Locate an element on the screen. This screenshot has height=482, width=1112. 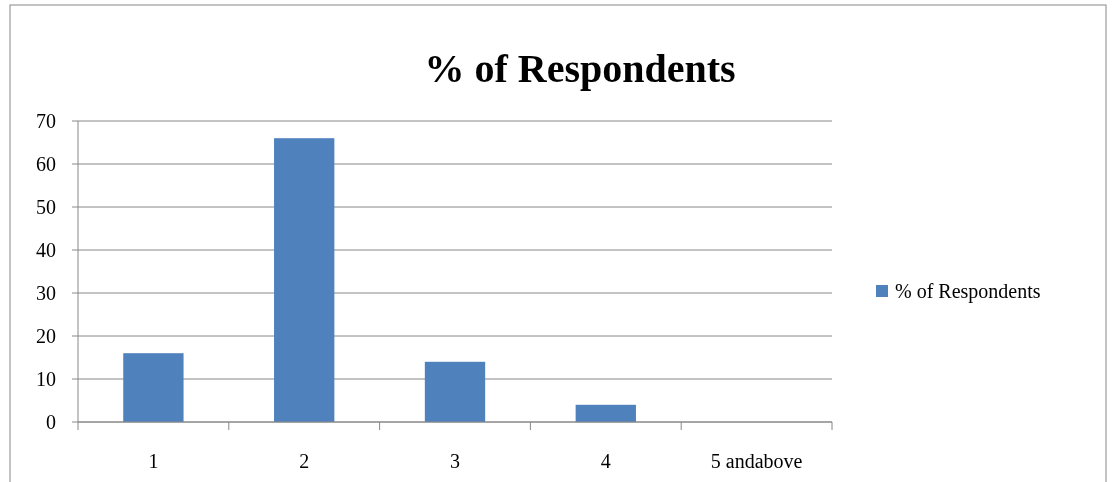
y-tick-label: 20 is located at coordinates (46, 336).